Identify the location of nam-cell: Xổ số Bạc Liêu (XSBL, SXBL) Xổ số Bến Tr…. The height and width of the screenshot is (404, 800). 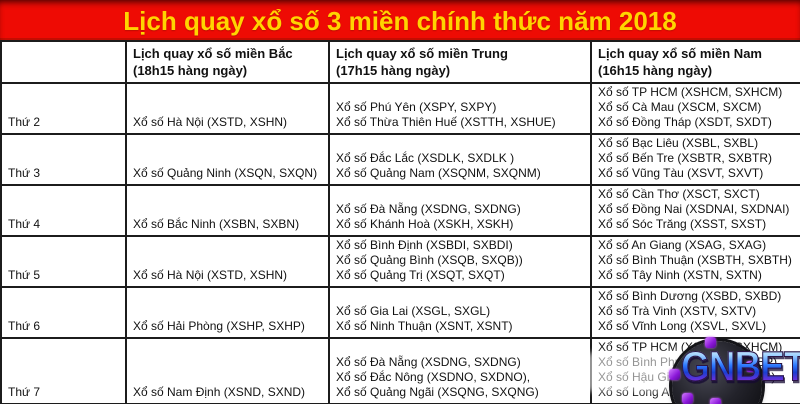
(695, 159).